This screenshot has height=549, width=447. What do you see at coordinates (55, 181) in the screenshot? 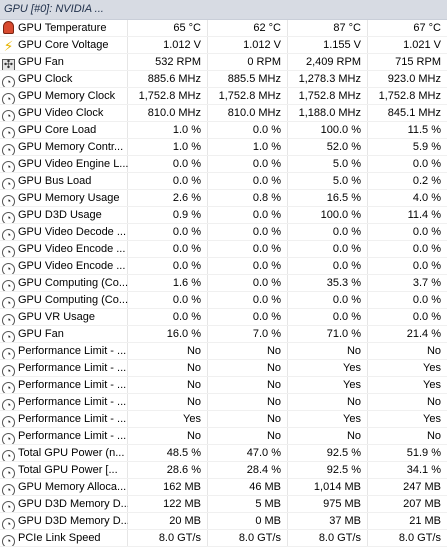
I see `sensor-label: GPU Bus Load` at bounding box center [55, 181].